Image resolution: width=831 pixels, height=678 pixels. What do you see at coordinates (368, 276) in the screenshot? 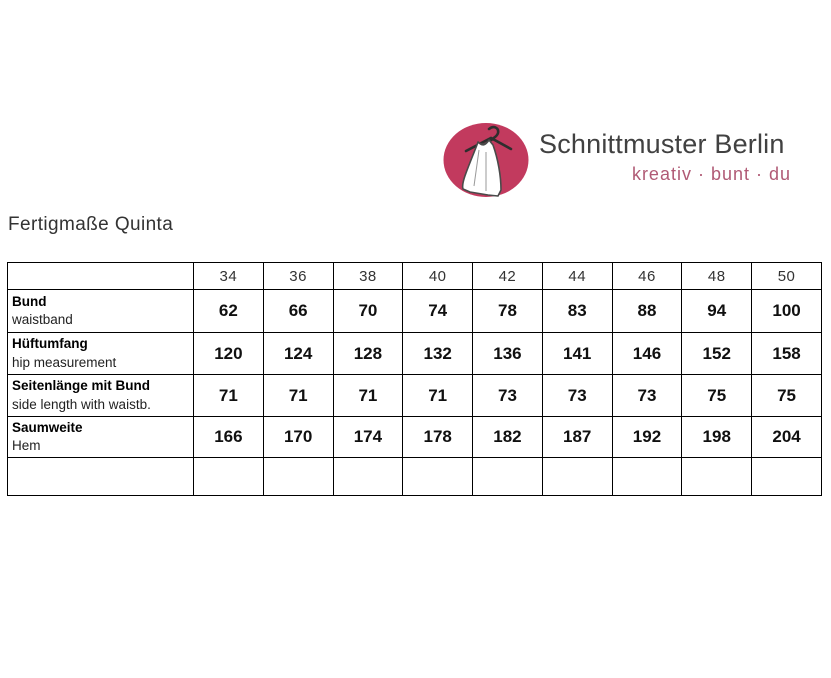
I see `size-column-header: 38` at bounding box center [368, 276].